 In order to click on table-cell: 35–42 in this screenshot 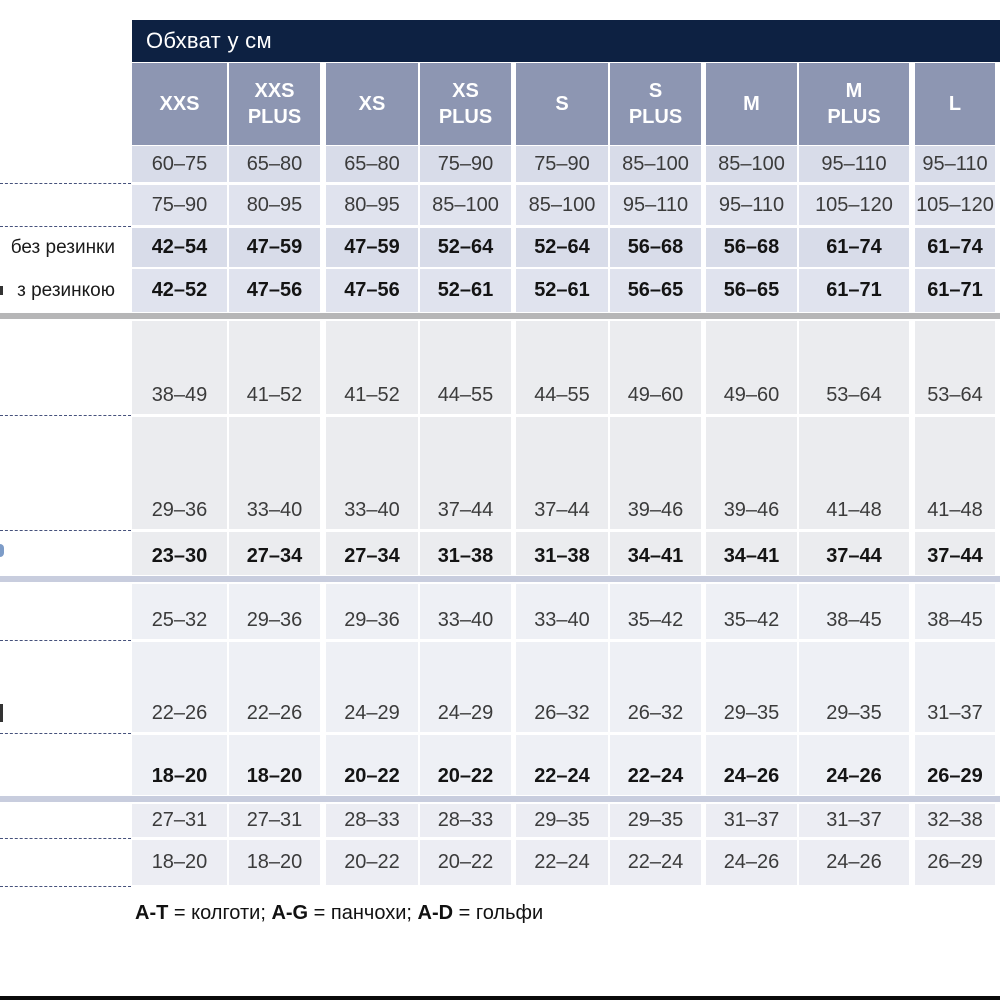, I will do `click(751, 611)`.